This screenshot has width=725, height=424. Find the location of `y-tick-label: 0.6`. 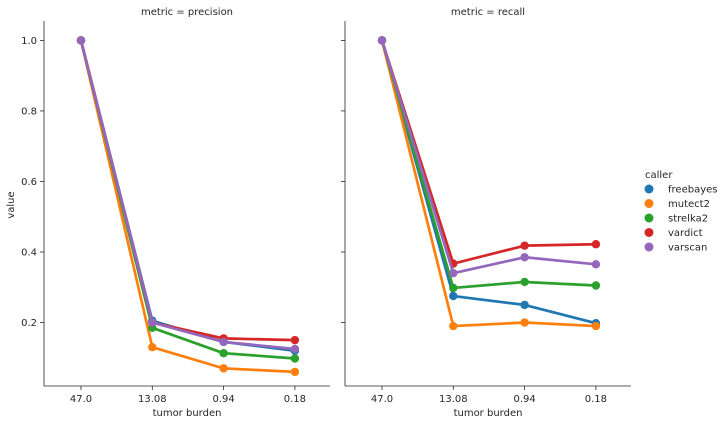

y-tick-label: 0.6 is located at coordinates (29, 182).